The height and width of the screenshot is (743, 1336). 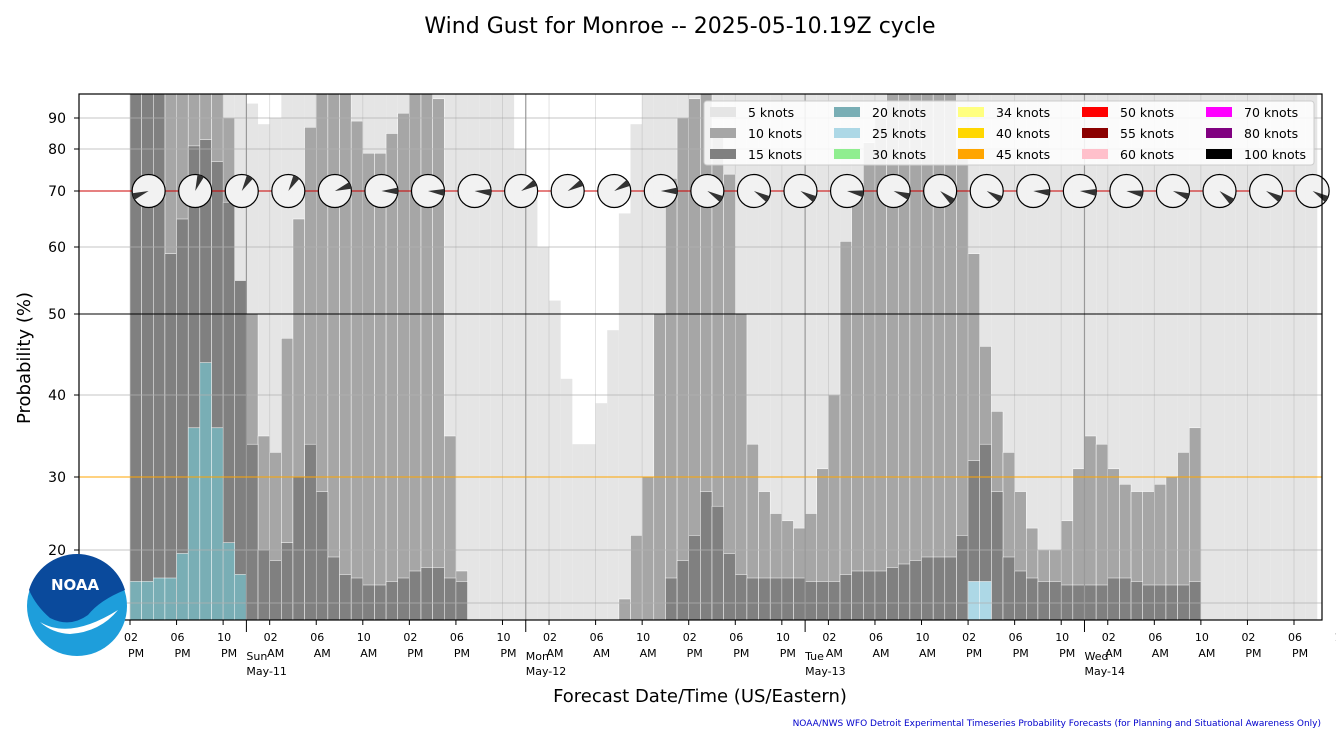 I want to click on legend-label: 80 knots, so click(x=1271, y=133).